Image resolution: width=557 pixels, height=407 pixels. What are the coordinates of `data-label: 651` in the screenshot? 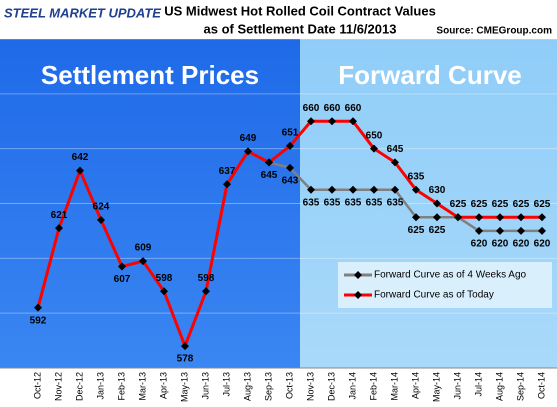 It's located at (290, 133).